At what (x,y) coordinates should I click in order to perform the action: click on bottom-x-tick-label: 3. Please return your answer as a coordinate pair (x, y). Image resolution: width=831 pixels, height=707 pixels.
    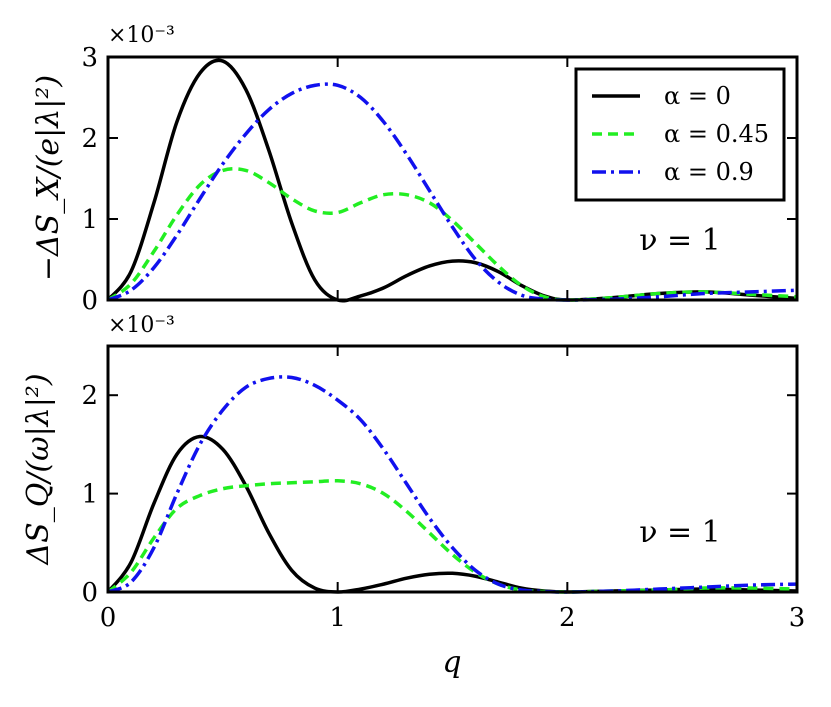
    Looking at the image, I should click on (797, 618).